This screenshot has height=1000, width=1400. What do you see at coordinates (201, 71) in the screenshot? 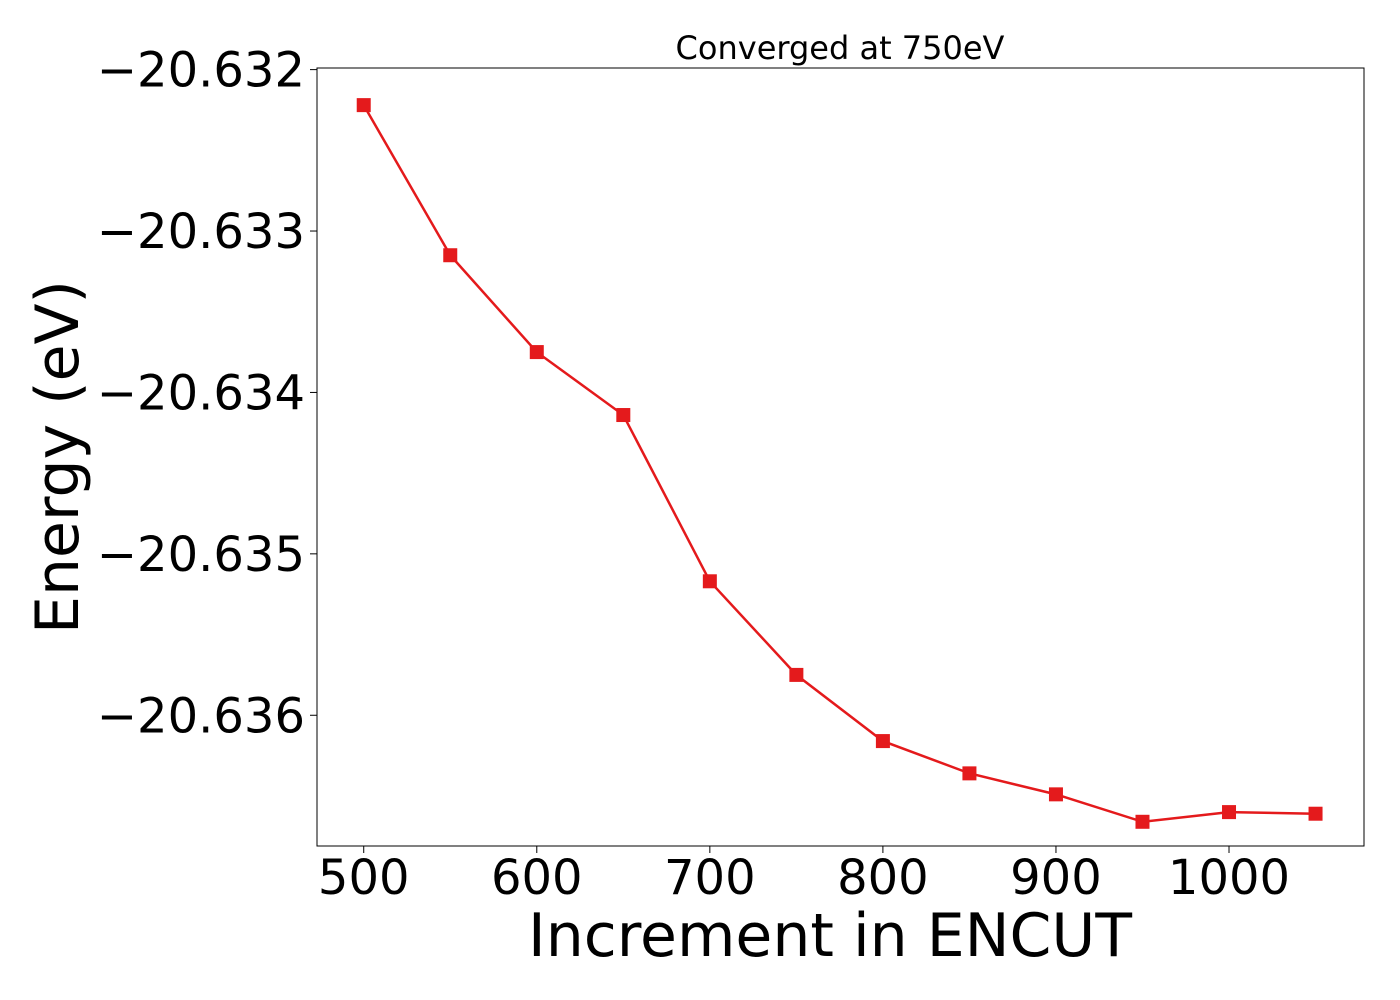
I see `y-tick-label: −20.632` at bounding box center [201, 71].